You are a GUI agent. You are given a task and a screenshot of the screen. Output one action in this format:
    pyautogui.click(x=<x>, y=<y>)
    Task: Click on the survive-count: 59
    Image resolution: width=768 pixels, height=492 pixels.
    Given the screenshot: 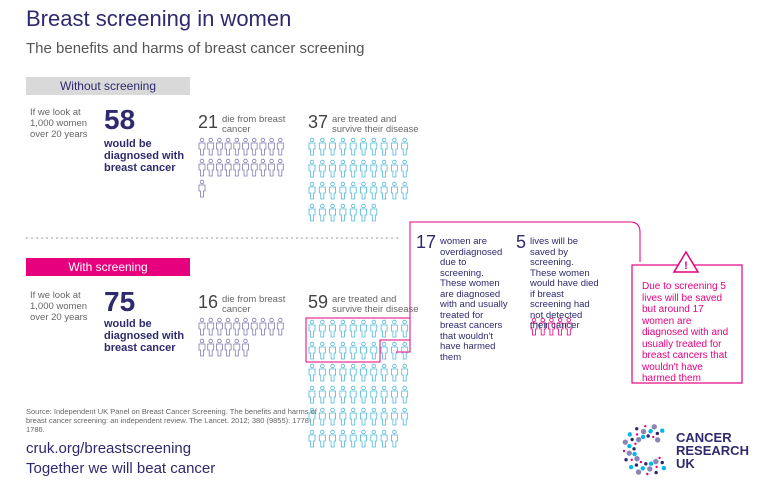 What is the action you would take?
    pyautogui.click(x=318, y=302)
    